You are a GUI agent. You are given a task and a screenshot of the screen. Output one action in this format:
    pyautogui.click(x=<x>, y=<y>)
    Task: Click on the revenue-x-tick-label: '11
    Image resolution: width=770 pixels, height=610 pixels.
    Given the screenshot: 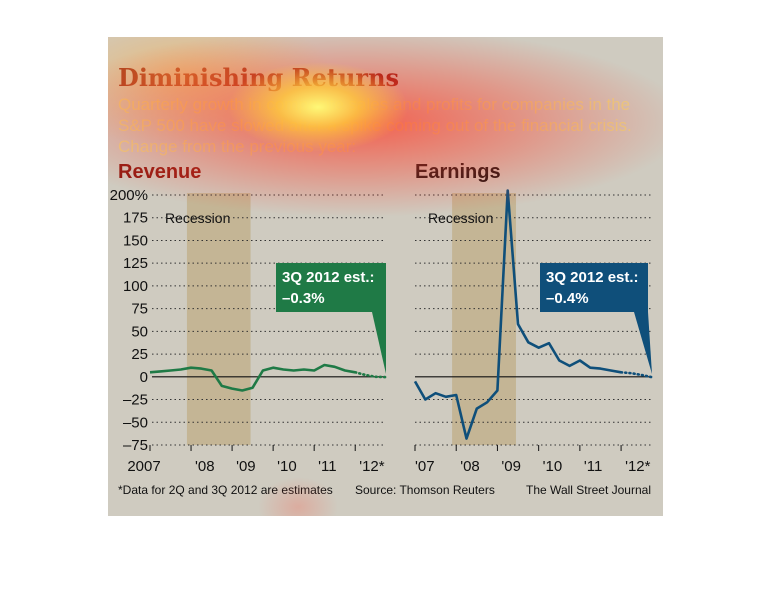 What is the action you would take?
    pyautogui.click(x=327, y=466)
    